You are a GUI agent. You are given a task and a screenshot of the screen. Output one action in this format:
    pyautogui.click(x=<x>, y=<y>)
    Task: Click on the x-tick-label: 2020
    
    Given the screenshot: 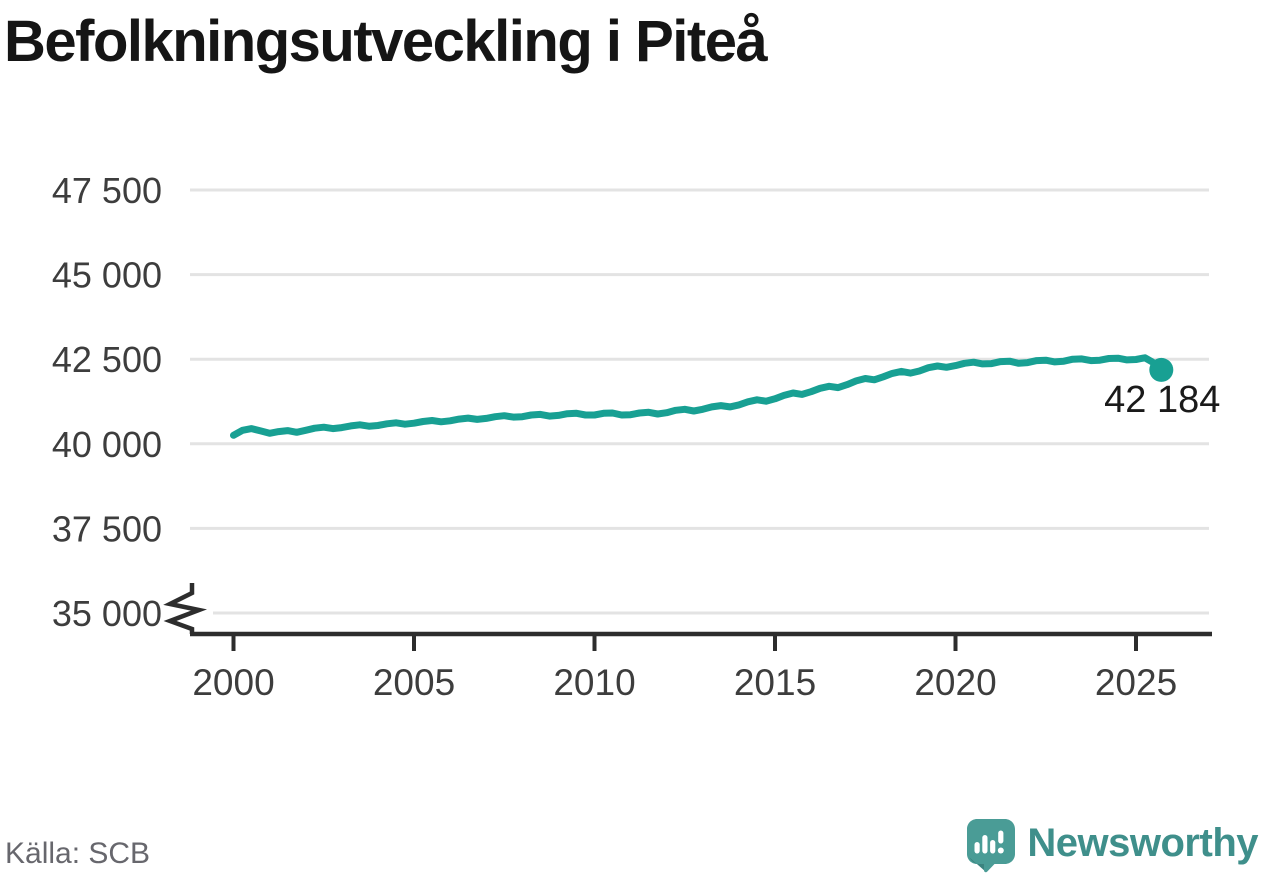 What is the action you would take?
    pyautogui.click(x=955, y=682)
    